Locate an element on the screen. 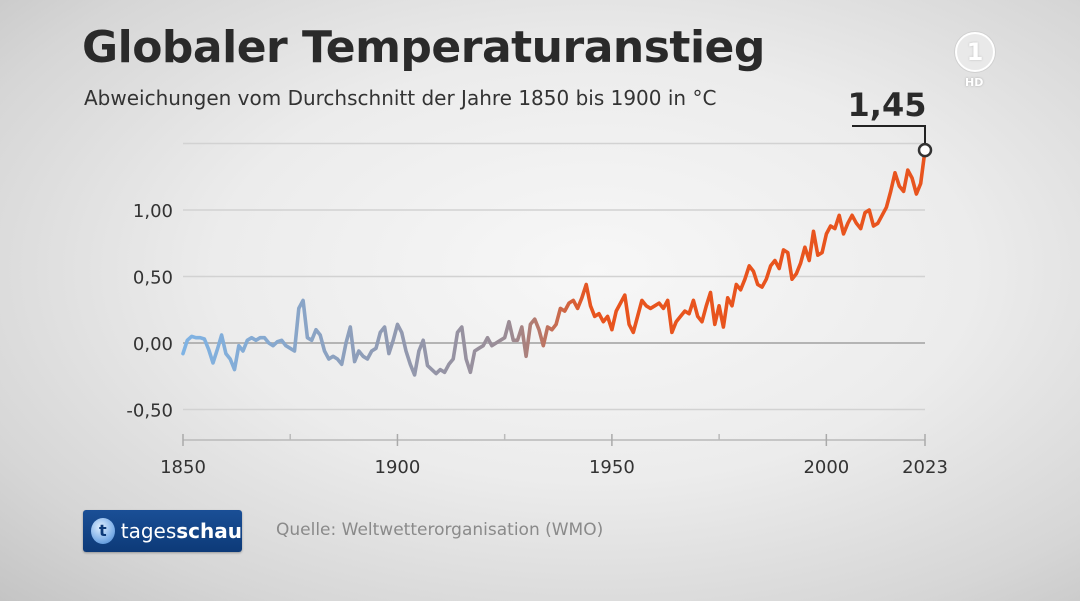  y-axis: -0,50 0,00 0,50 1,00 is located at coordinates (149, 311).